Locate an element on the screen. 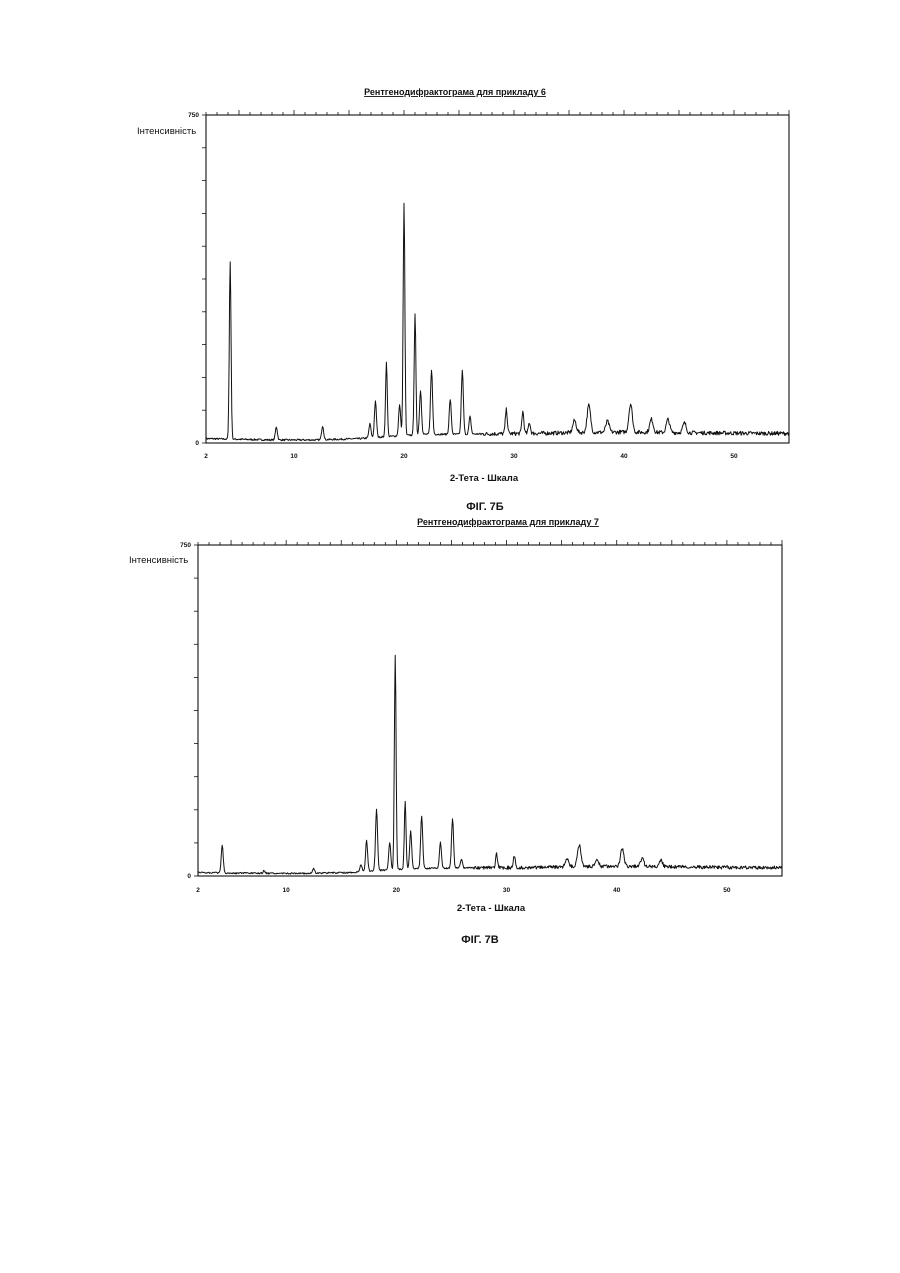  figure-caption: ФІГ. 7В is located at coordinates (480, 940).